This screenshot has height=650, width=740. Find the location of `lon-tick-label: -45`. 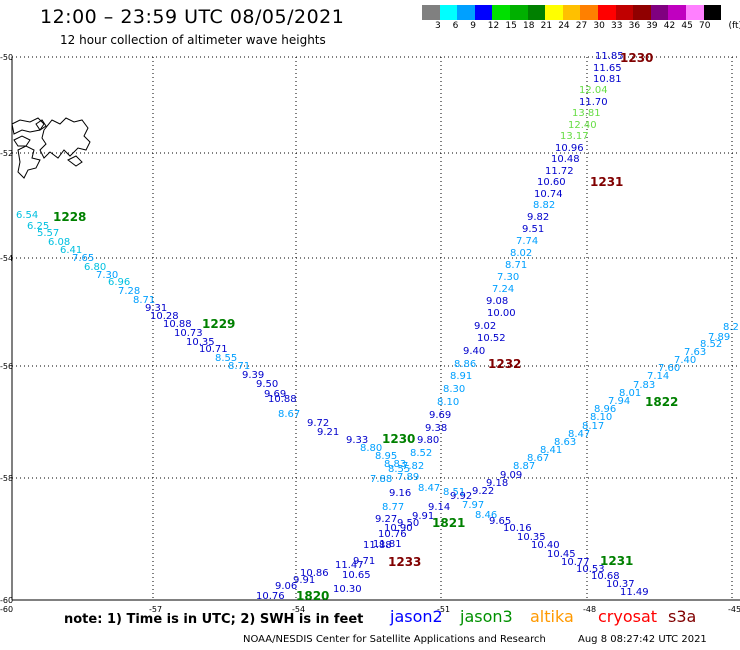

lon-tick-label: -45 is located at coordinates (734, 609).